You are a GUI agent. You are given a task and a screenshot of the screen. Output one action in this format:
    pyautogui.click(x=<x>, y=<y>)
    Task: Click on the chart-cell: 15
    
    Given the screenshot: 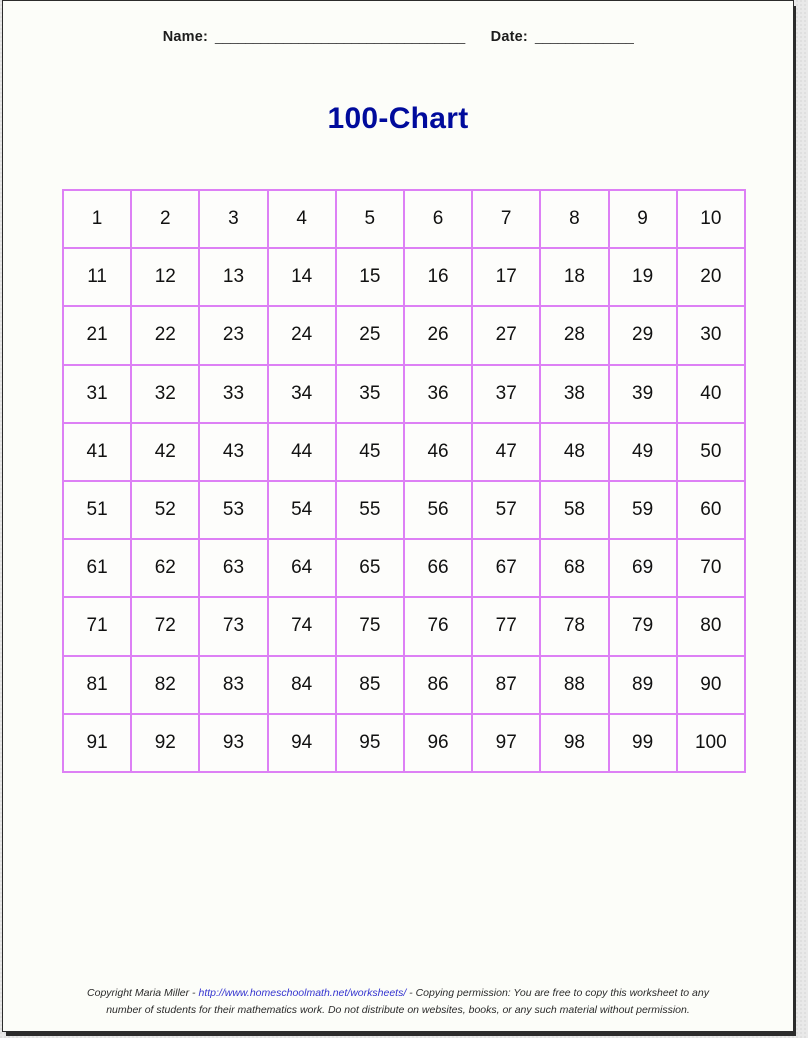 What is the action you would take?
    pyautogui.click(x=369, y=277)
    